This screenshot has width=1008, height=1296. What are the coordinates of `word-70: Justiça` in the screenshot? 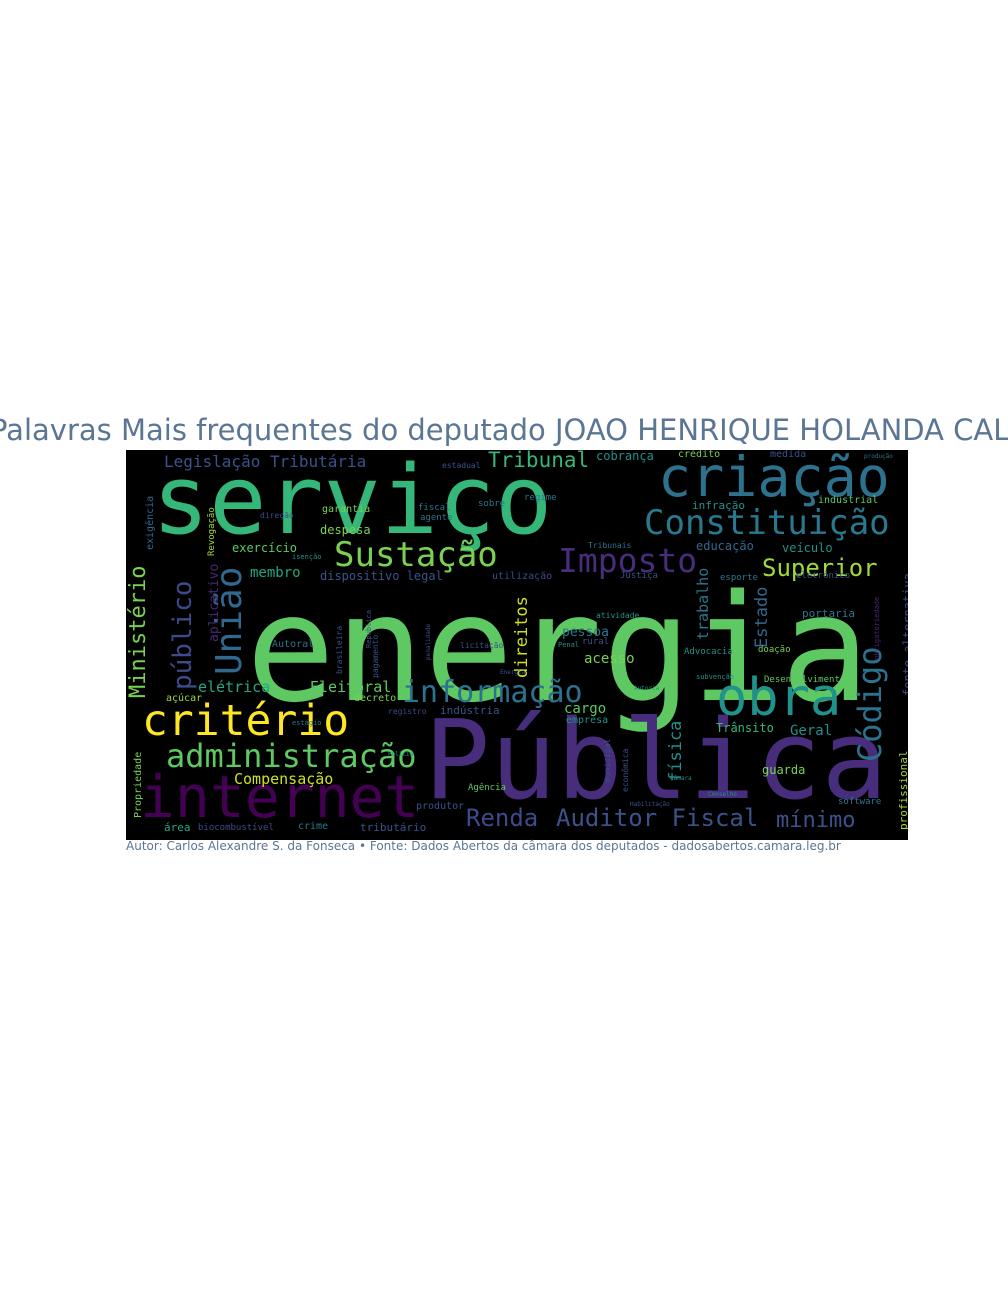 It's located at (639, 576).